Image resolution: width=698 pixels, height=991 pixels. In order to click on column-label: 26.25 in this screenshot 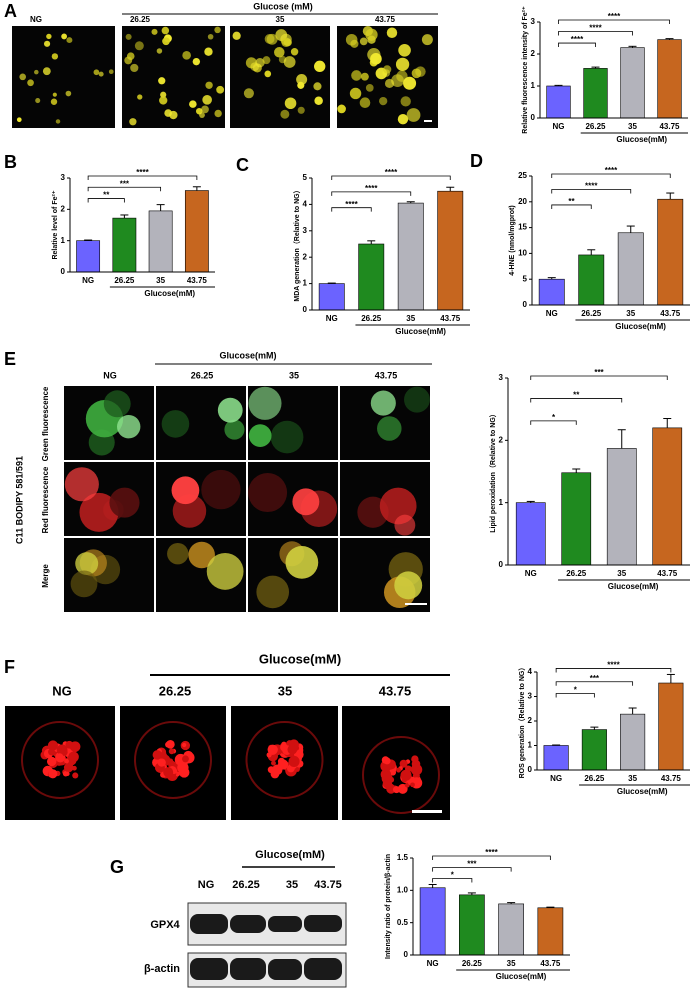, I will do `click(140, 19)`.